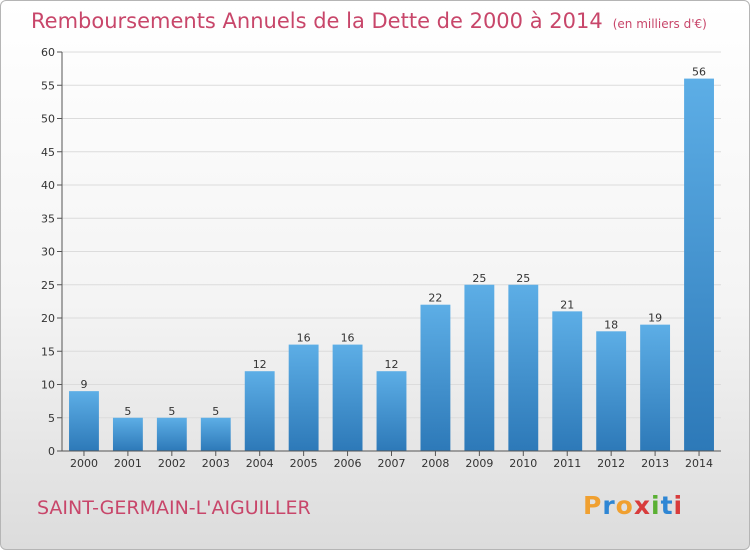 The height and width of the screenshot is (550, 750). I want to click on y-tick-label: 15, so click(48, 351).